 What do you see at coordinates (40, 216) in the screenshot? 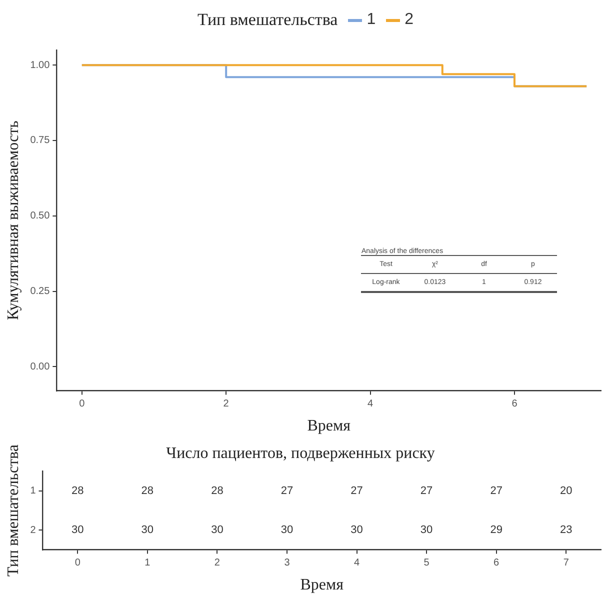
I see `y-tick-label: 0.50` at bounding box center [40, 216].